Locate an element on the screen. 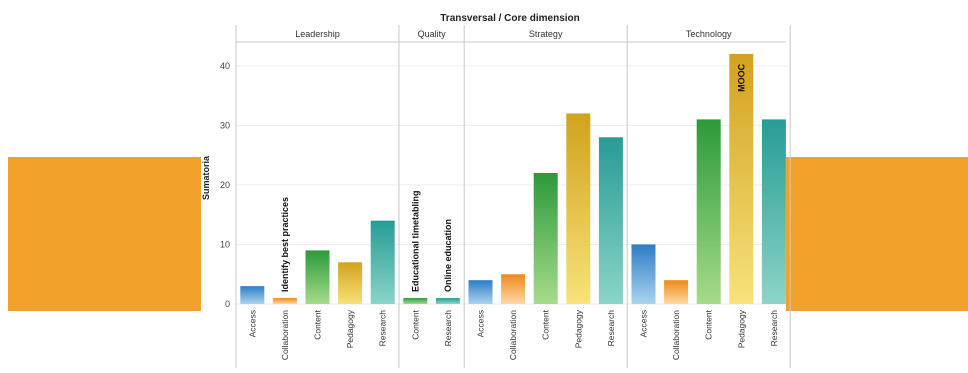 Image resolution: width=968 pixels, height=373 pixels. right-orange-banner is located at coordinates (875, 234).